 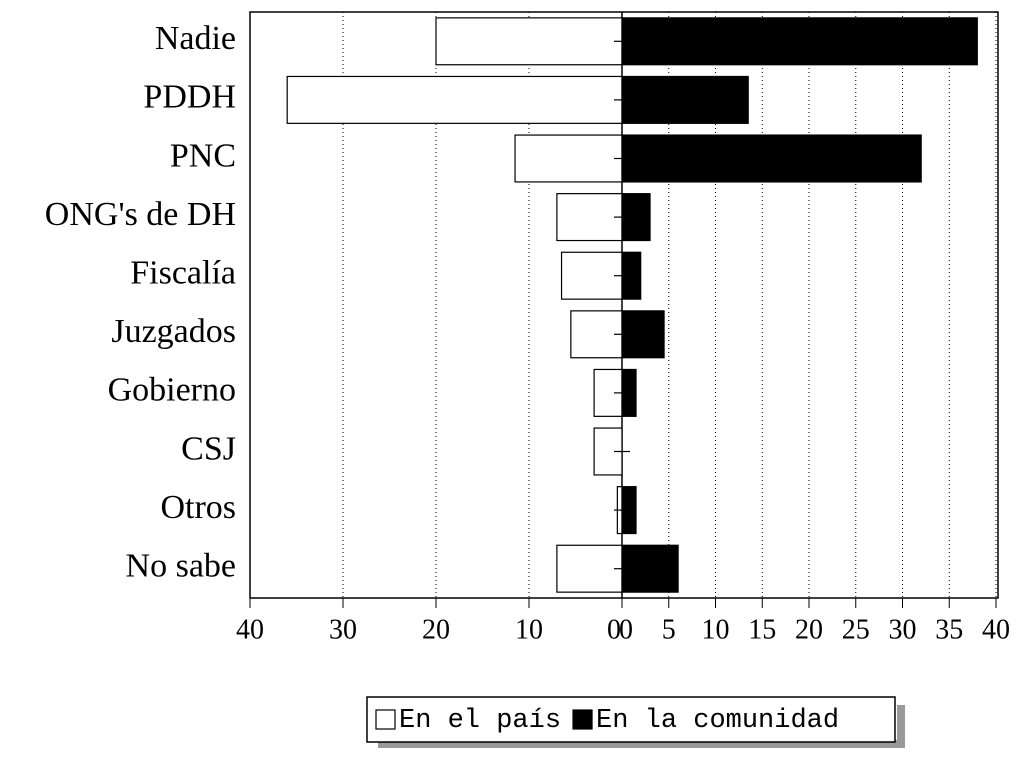 What do you see at coordinates (996, 629) in the screenshot?
I see `x-tick-label: 40` at bounding box center [996, 629].